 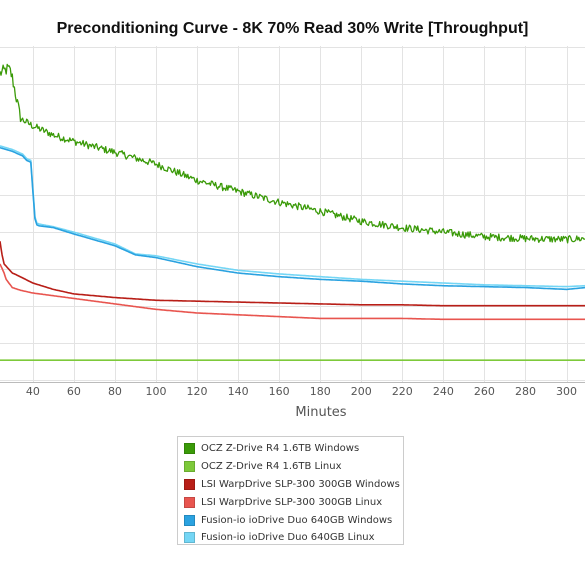 I want to click on x-tick-label: 160, so click(x=279, y=391).